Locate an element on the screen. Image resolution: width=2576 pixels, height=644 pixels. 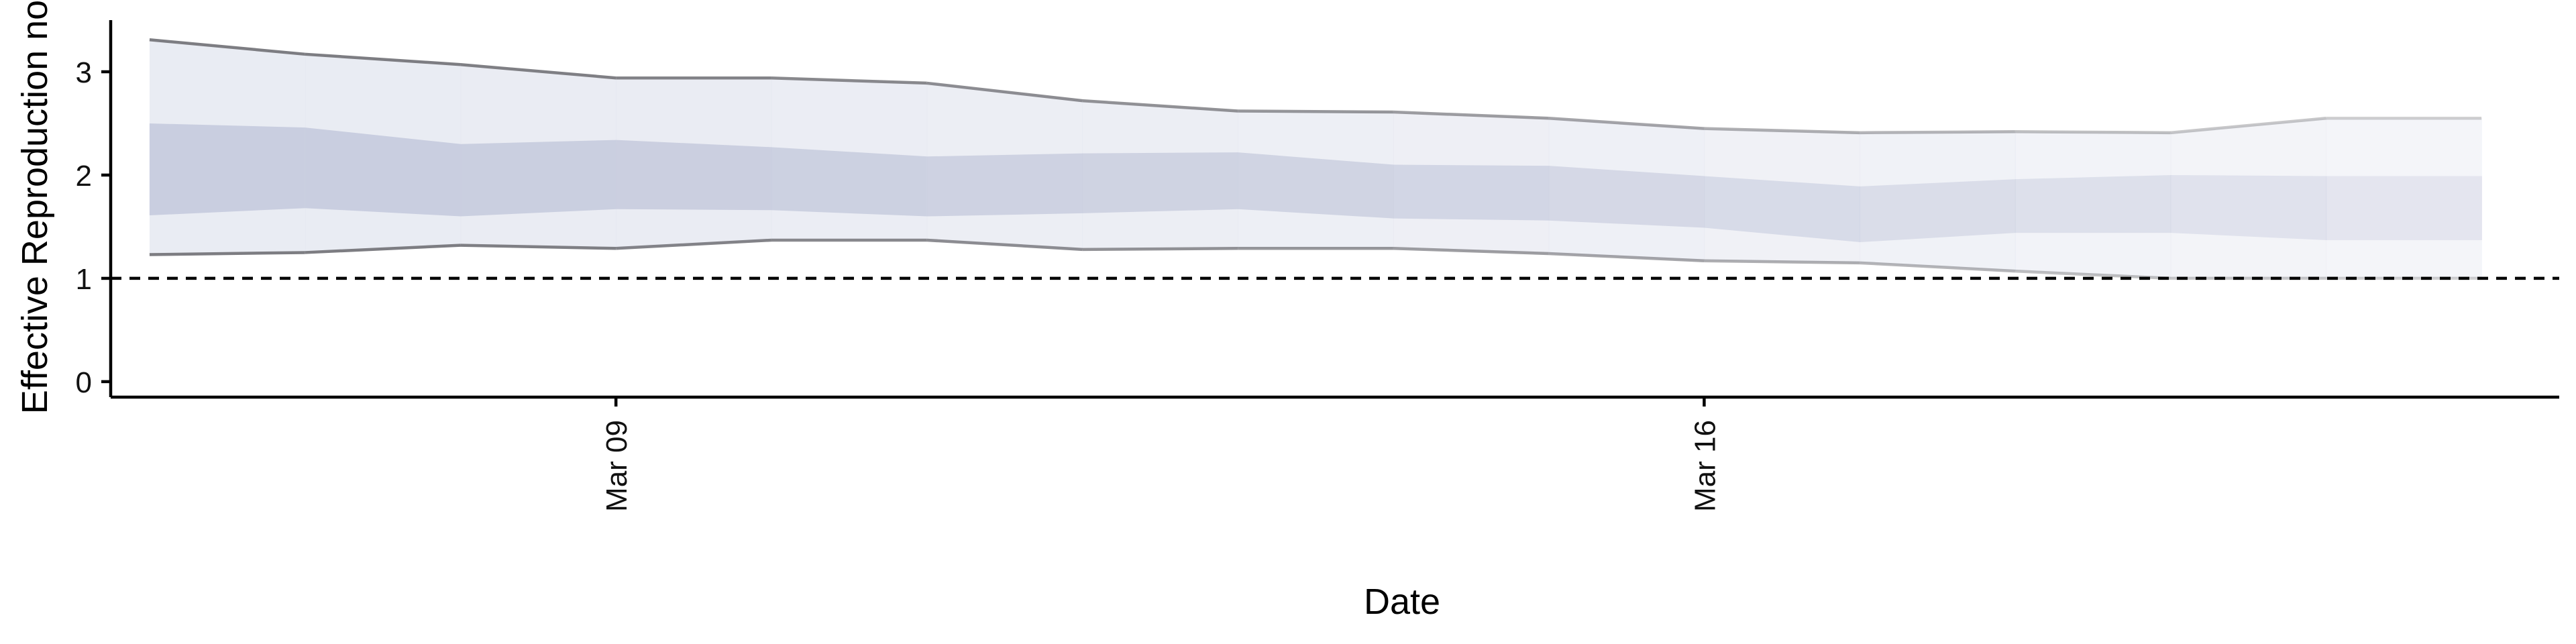
y-tick-label: 3 is located at coordinates (84, 72).